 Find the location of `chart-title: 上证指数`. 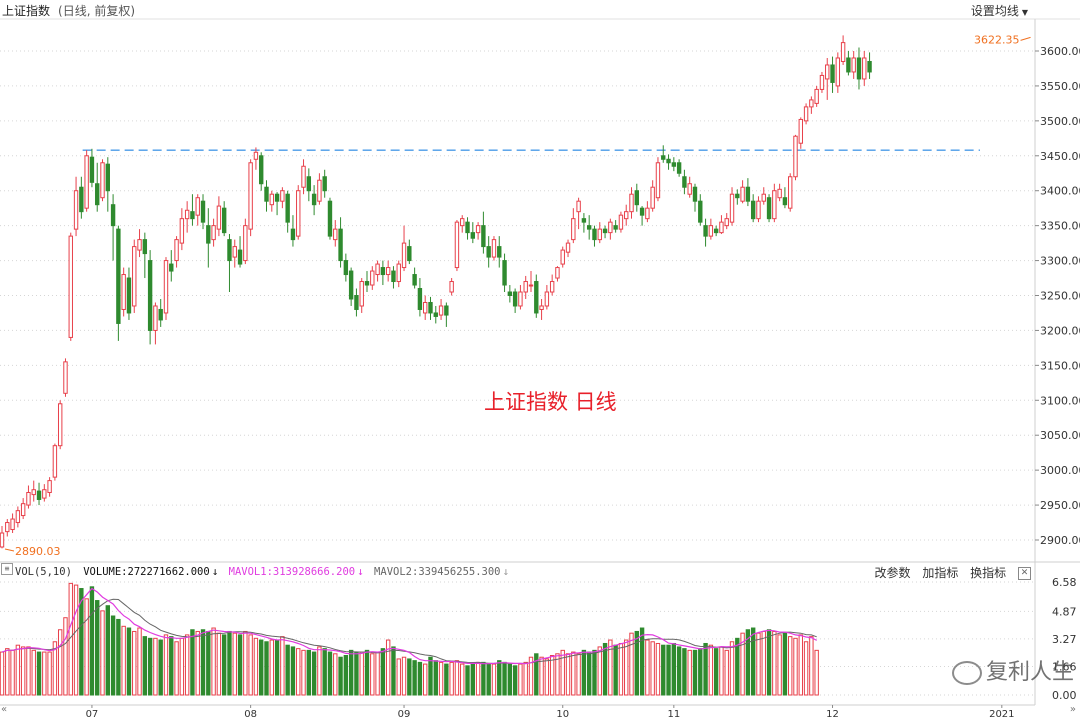

chart-title: 上证指数 is located at coordinates (26, 11).